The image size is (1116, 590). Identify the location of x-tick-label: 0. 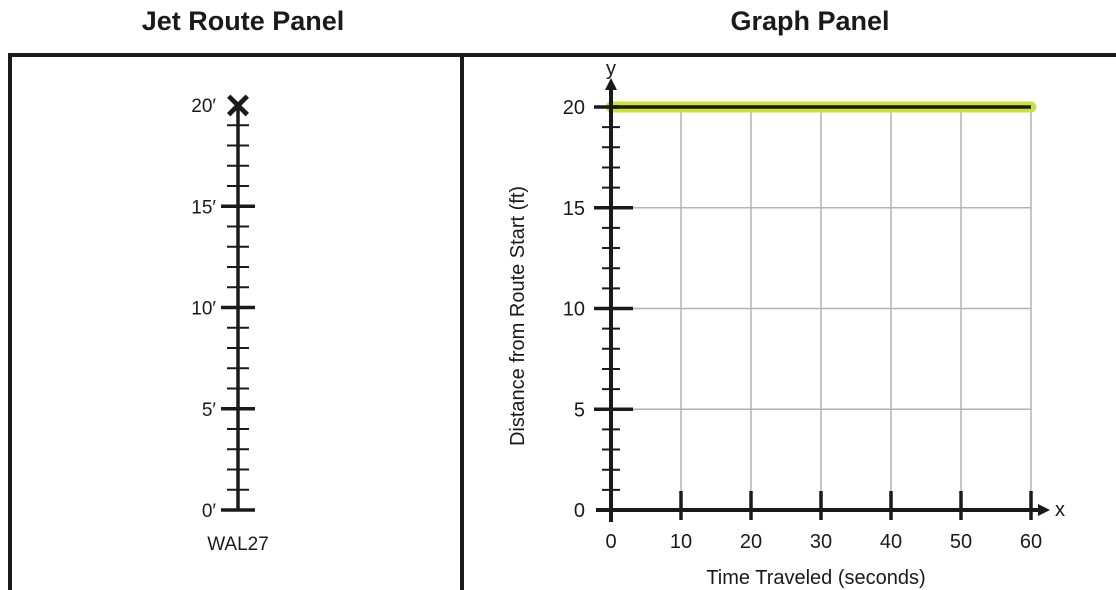
(610, 542).